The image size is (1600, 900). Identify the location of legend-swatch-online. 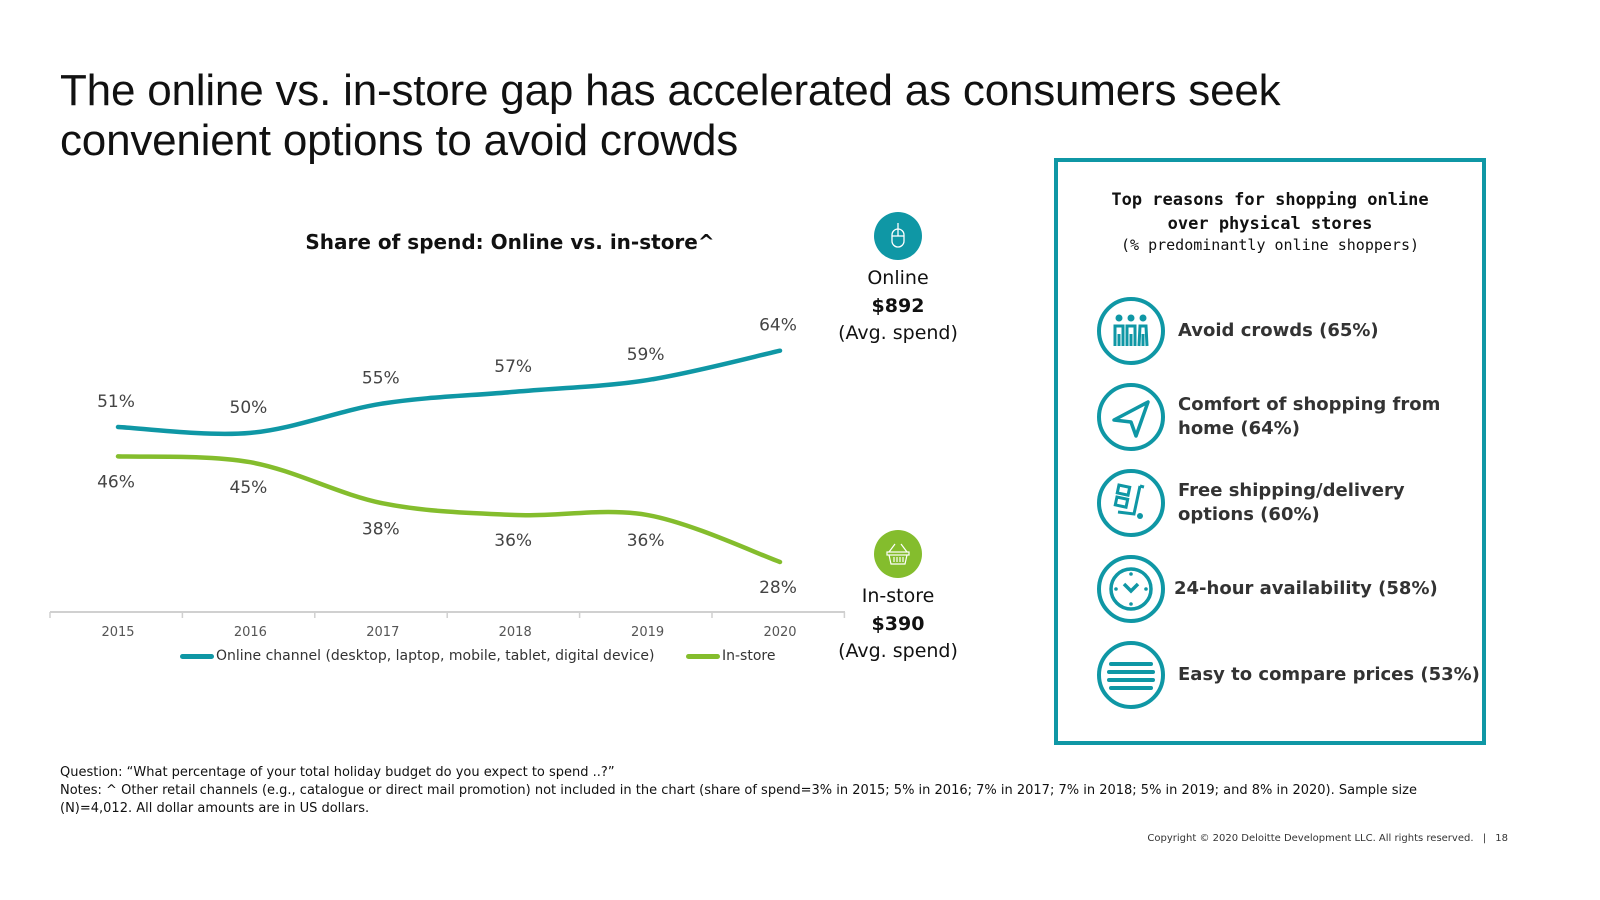
(197, 656).